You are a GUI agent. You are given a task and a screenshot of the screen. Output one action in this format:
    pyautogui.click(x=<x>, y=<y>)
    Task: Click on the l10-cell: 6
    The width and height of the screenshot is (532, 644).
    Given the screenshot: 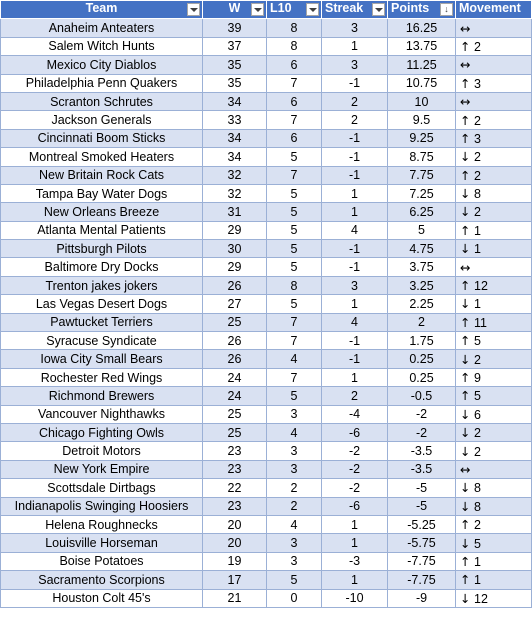 What is the action you would take?
    pyautogui.click(x=294, y=65)
    